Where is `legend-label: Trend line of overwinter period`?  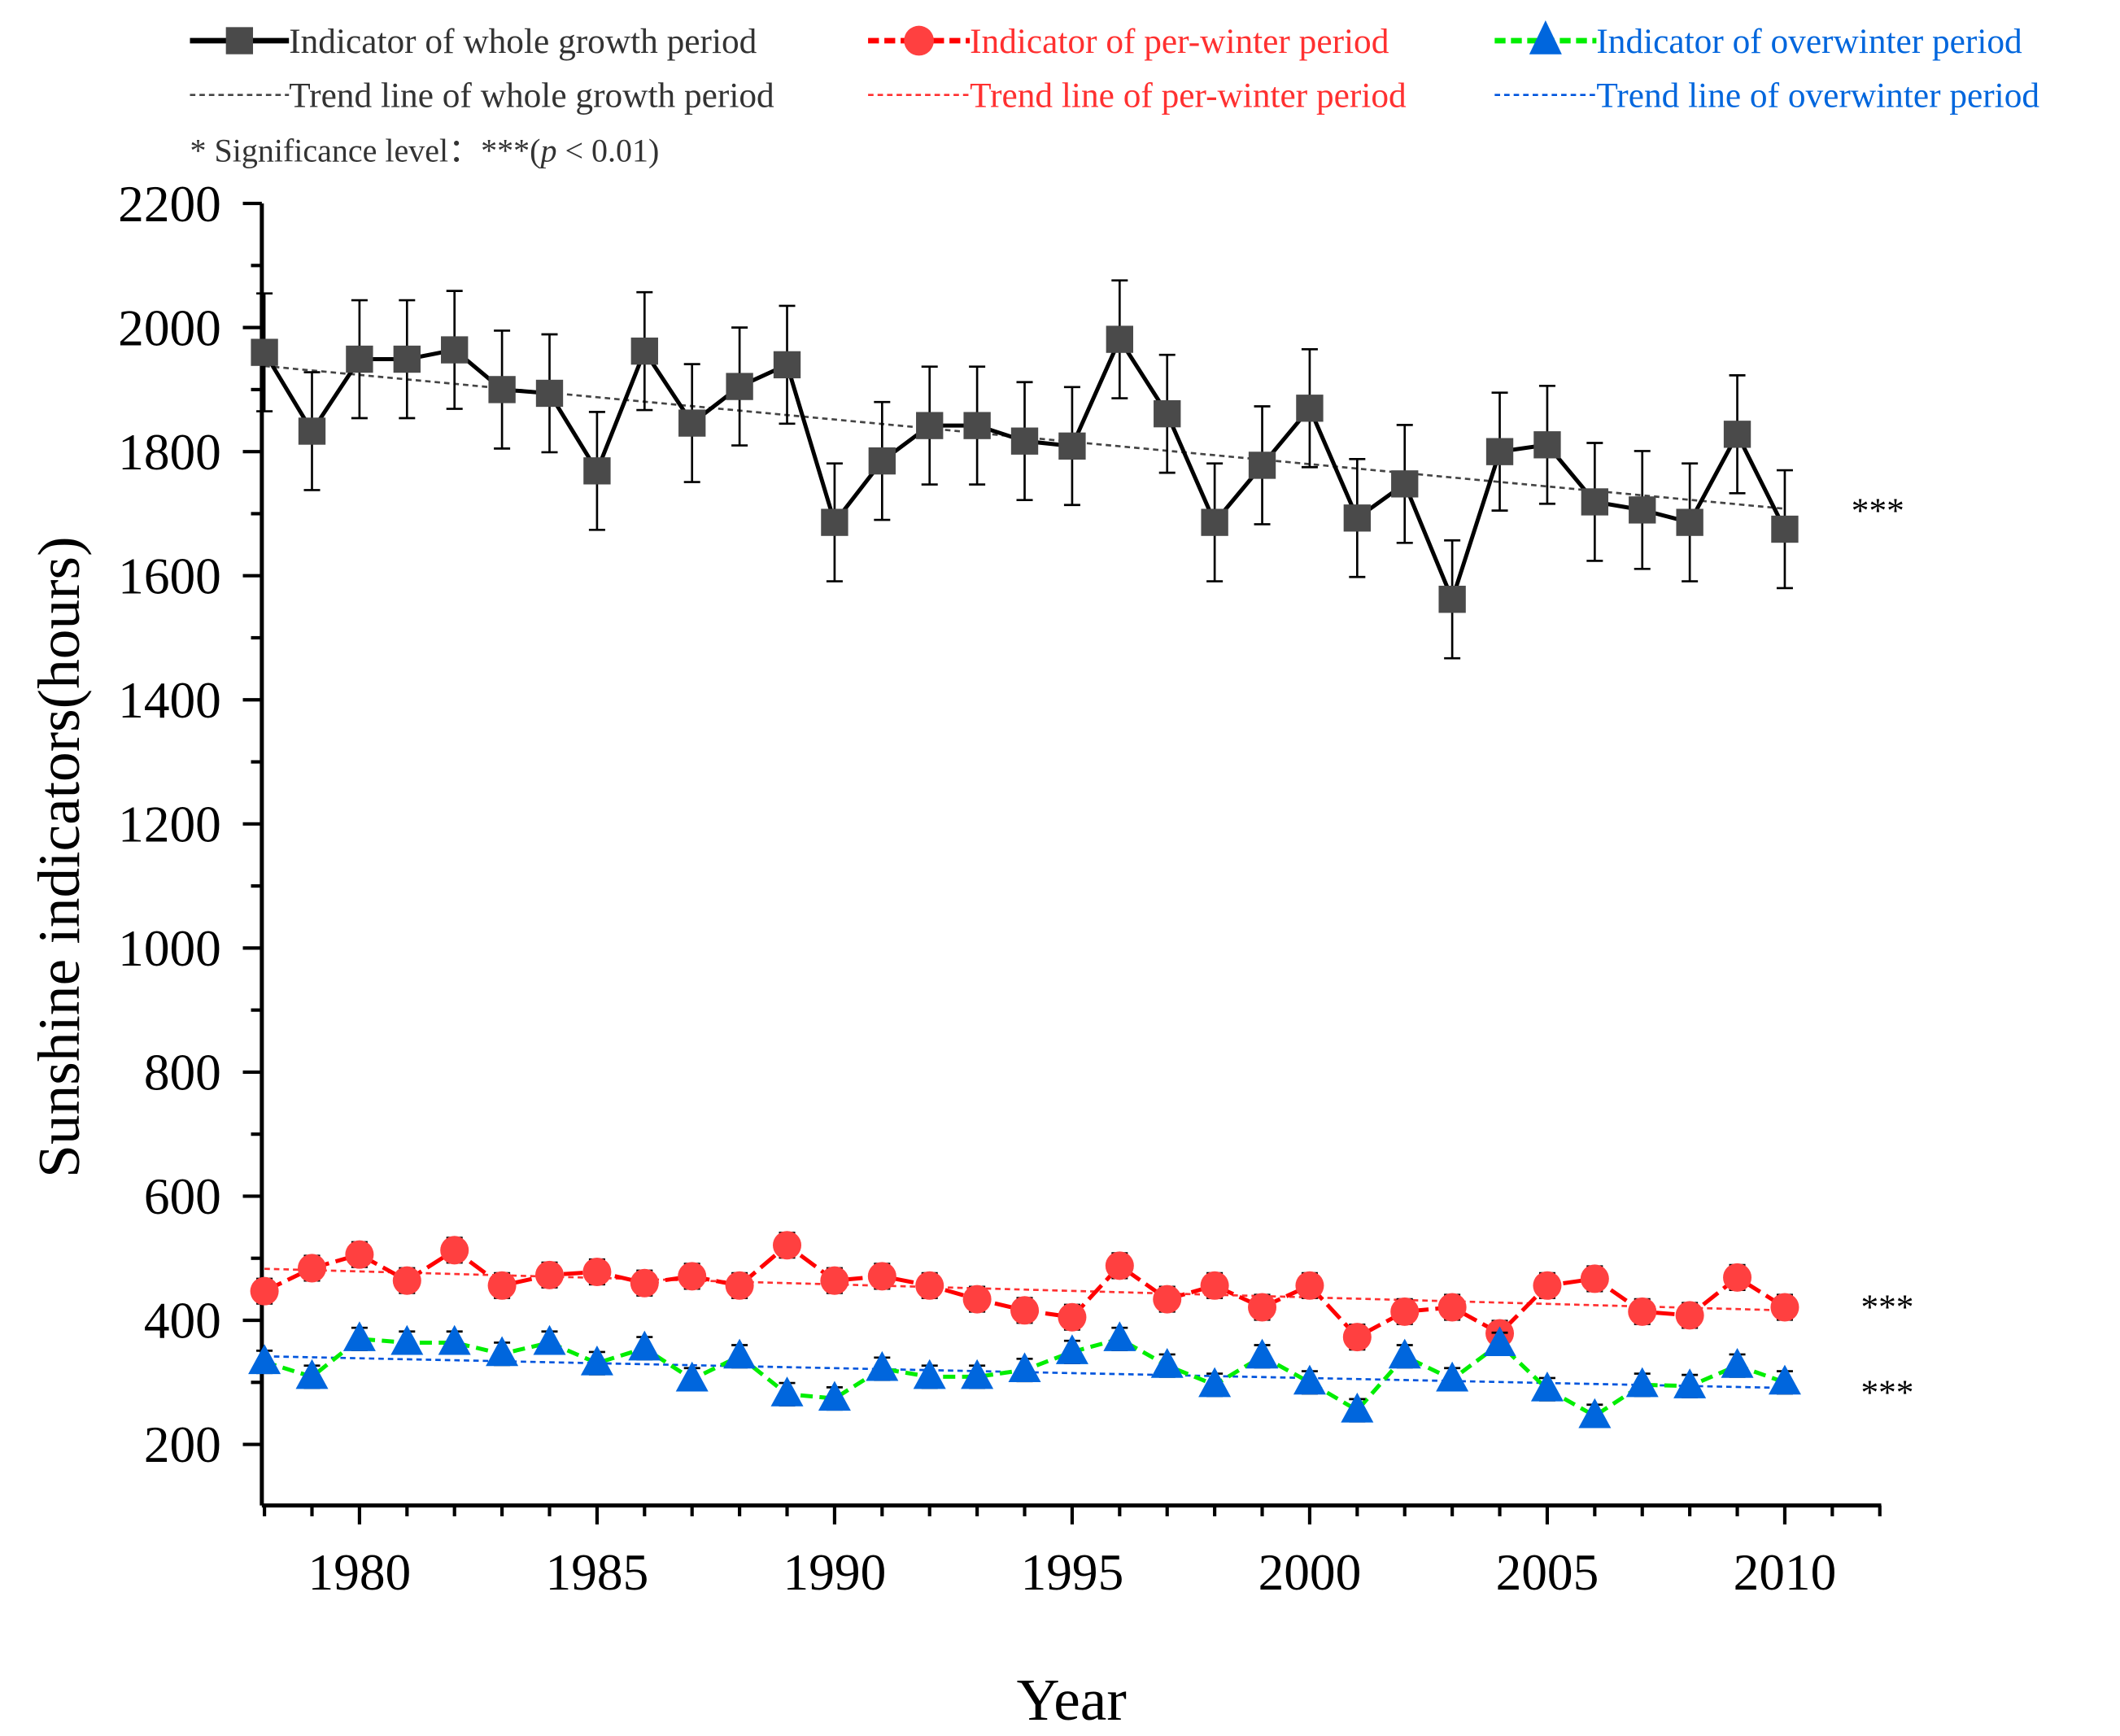
legend-label: Trend line of overwinter period is located at coordinates (1817, 96).